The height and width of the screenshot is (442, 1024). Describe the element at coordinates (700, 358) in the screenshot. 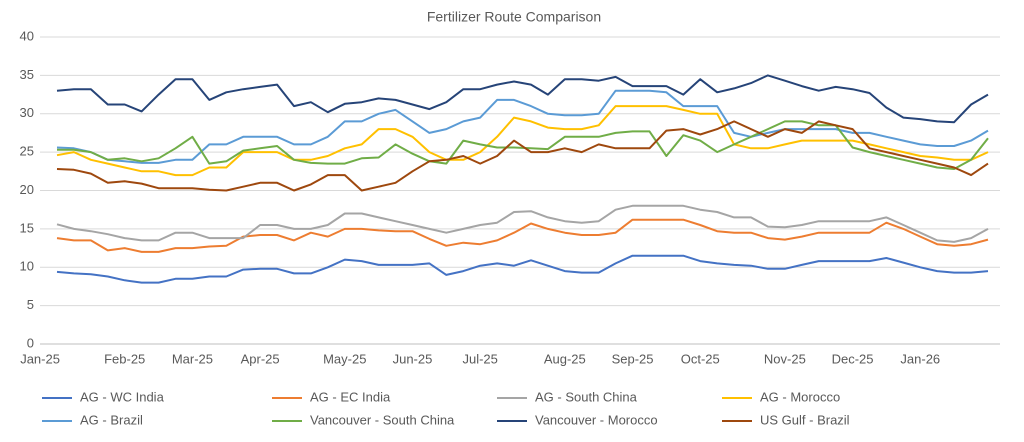

I see `x-tick-label: Oct-25` at that location.